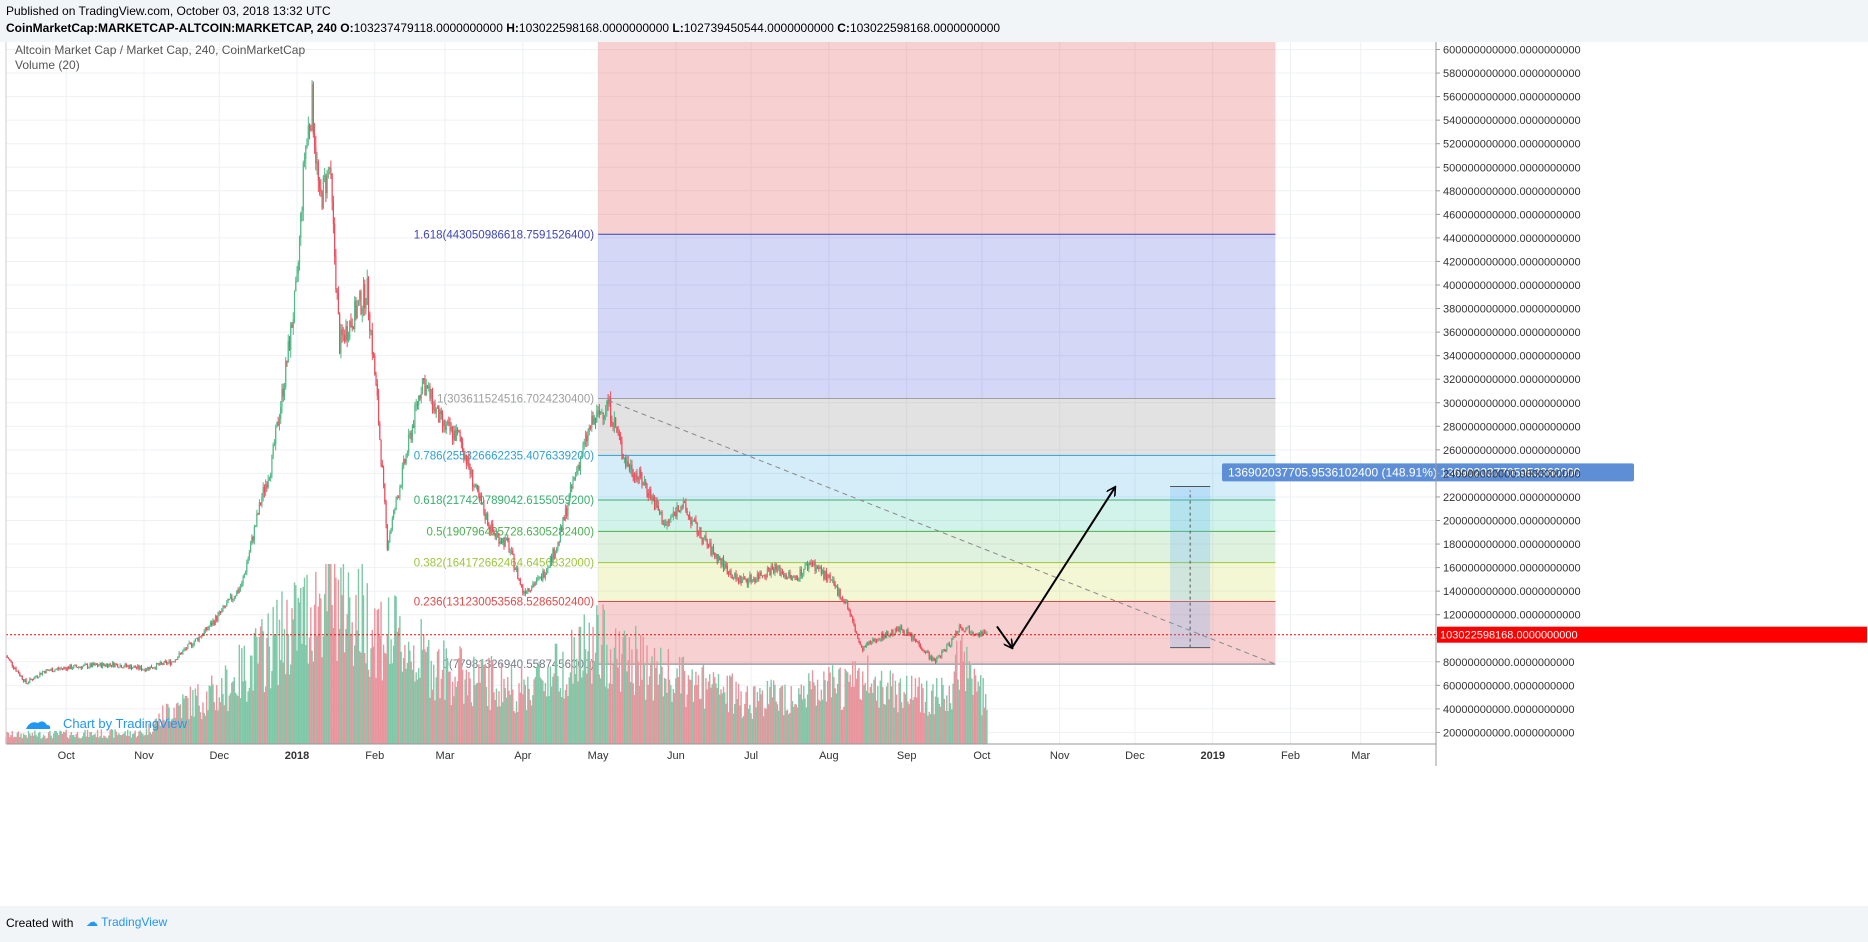 The width and height of the screenshot is (1868, 942). What do you see at coordinates (504, 456) in the screenshot?
I see `fib-level-label: 0.786(255326662235.4076339200)` at bounding box center [504, 456].